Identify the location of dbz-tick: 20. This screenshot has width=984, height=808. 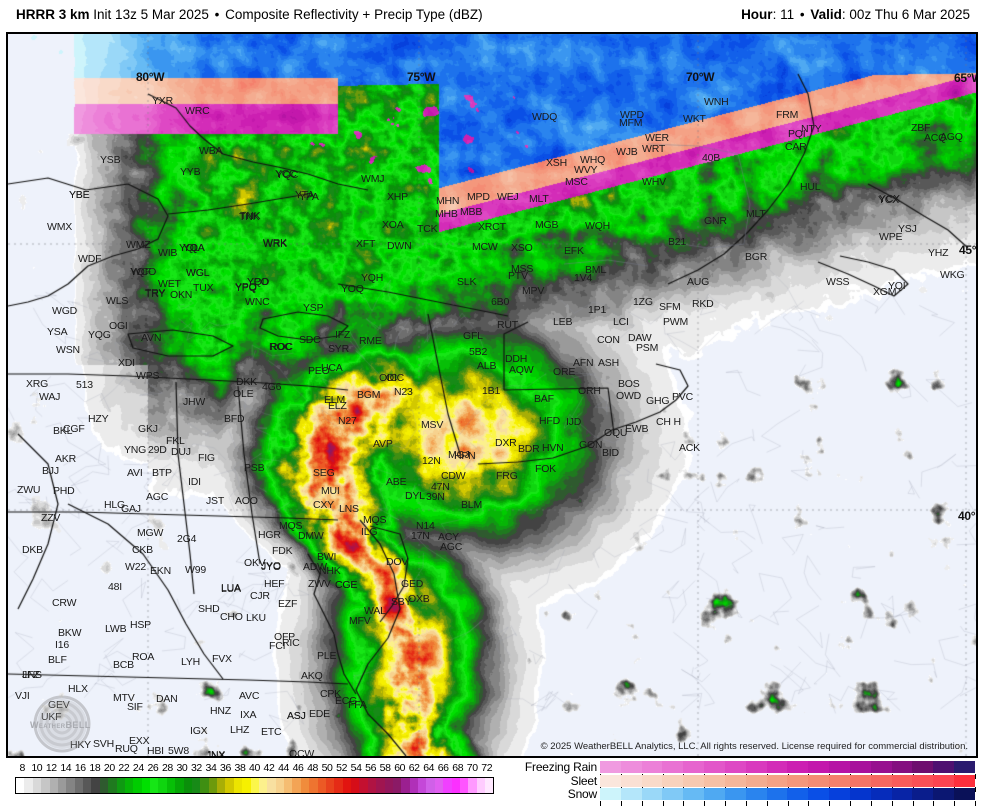
(109, 768).